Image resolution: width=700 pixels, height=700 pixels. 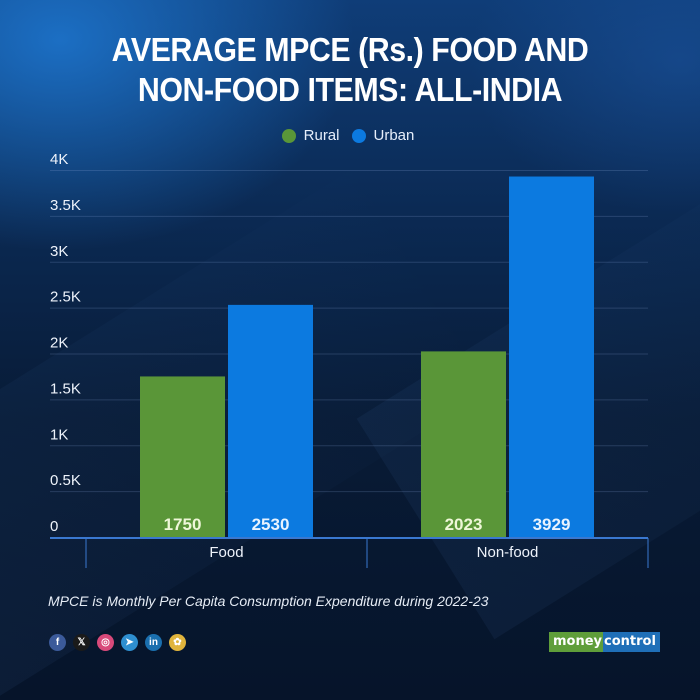 What do you see at coordinates (65, 205) in the screenshot?
I see `y-tick-label: 3.5K` at bounding box center [65, 205].